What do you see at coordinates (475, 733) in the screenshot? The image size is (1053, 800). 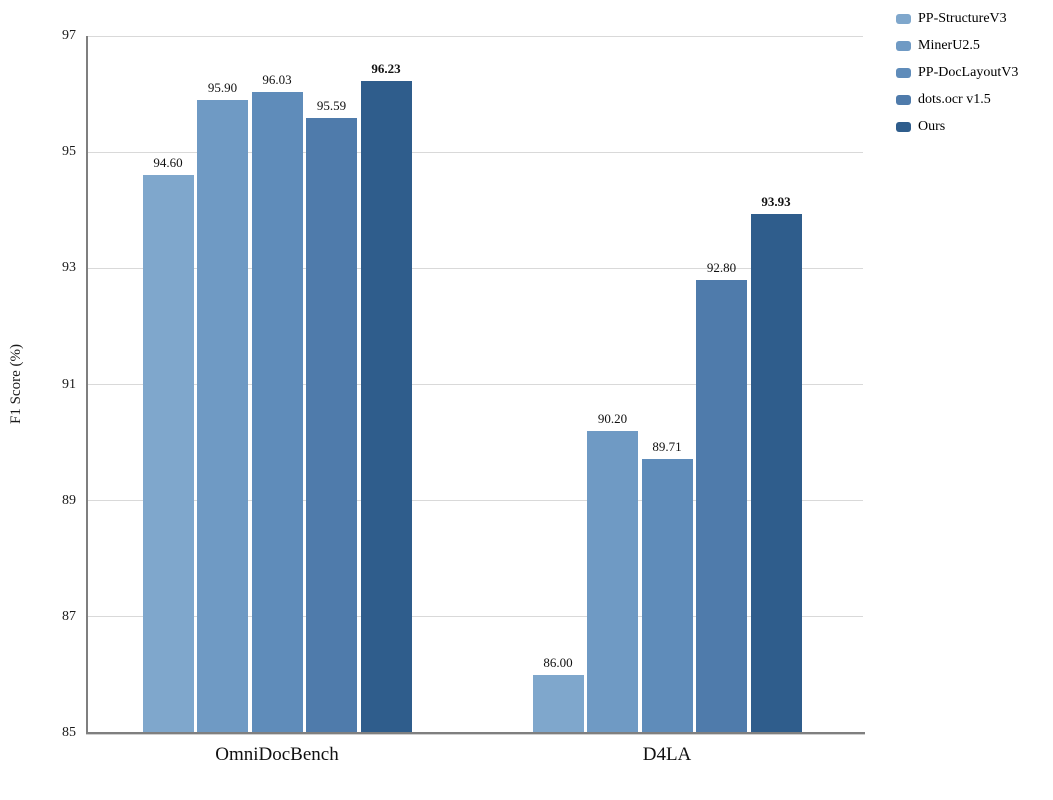 I see `x-axis-line` at bounding box center [475, 733].